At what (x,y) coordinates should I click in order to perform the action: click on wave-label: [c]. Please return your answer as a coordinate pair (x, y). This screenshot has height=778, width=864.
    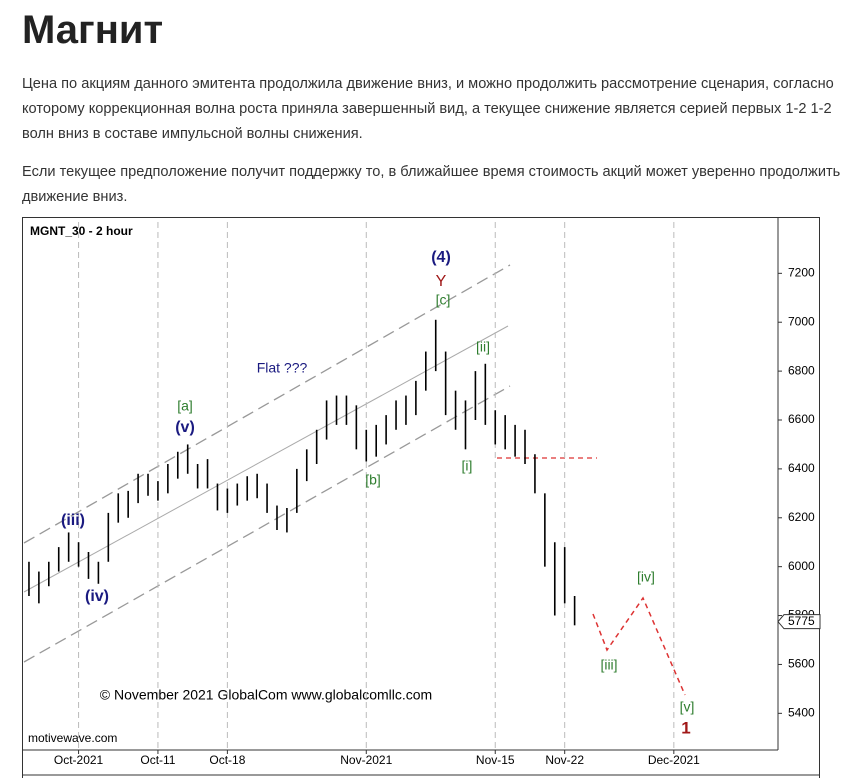
    Looking at the image, I should click on (443, 300).